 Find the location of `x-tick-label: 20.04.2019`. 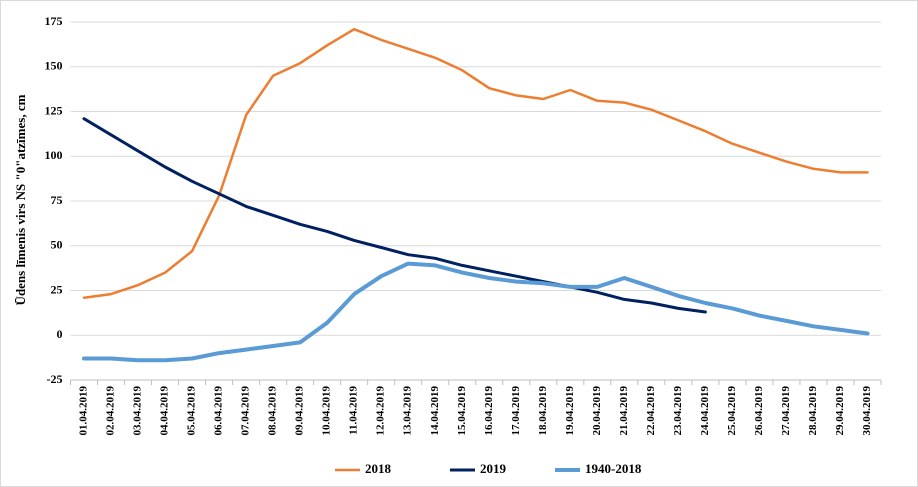

x-tick-label: 20.04.2019 is located at coordinates (597, 411).